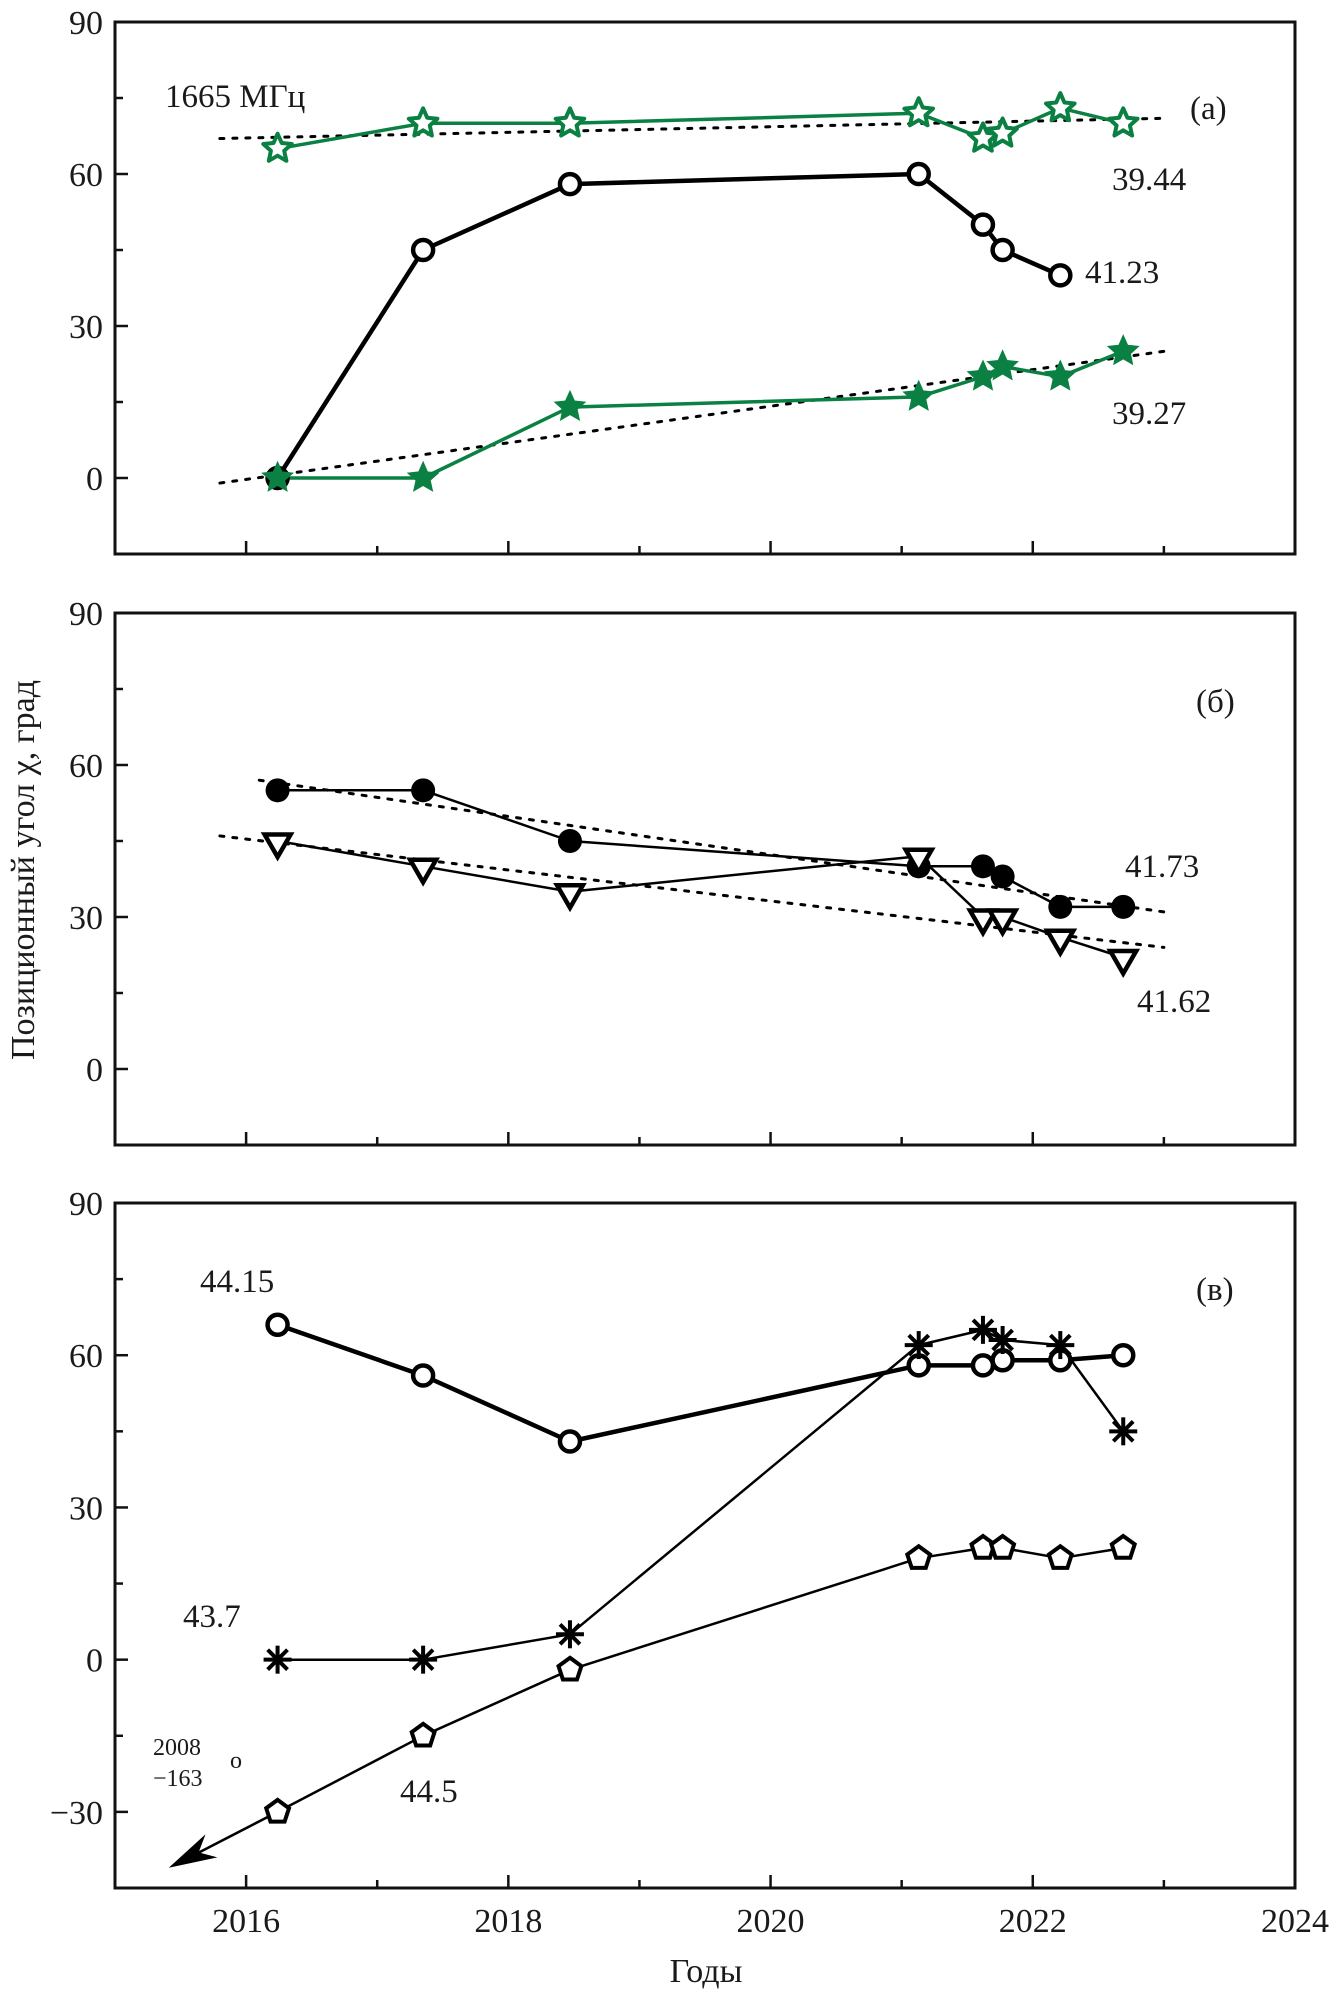 The image size is (1339, 1997). Describe the element at coordinates (1215, 702) in the screenshot. I see `panel-b-label: (б)` at that location.